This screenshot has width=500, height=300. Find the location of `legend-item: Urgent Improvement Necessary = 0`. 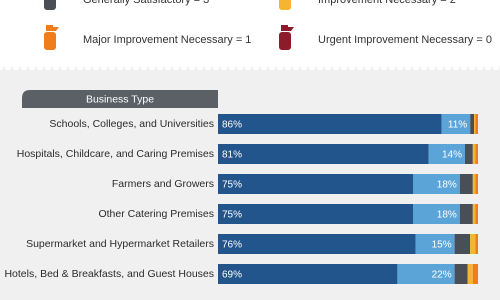

legend-item: Urgent Improvement Necessary = 0 is located at coordinates (385, 37).